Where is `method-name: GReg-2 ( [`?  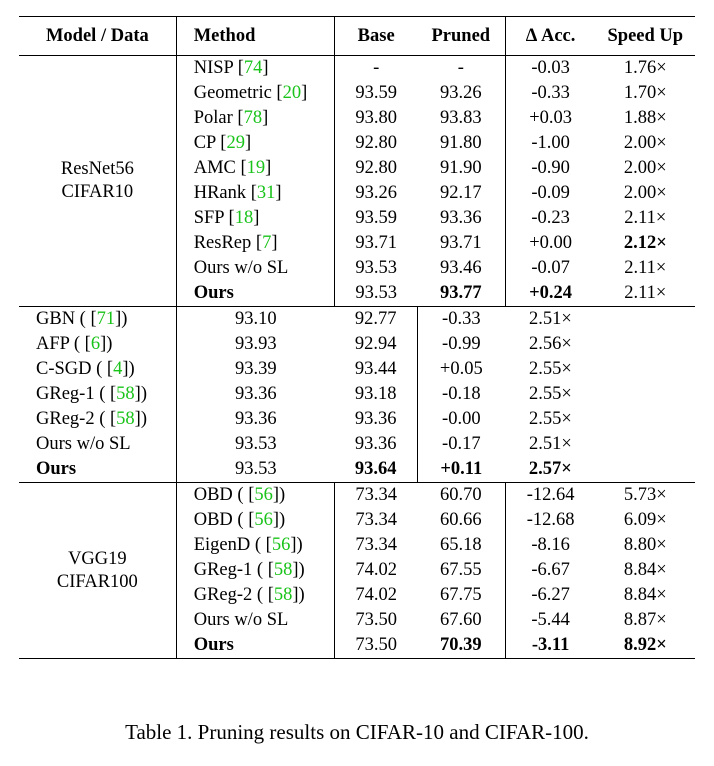 method-name: GReg-2 ( [ is located at coordinates (233, 595).